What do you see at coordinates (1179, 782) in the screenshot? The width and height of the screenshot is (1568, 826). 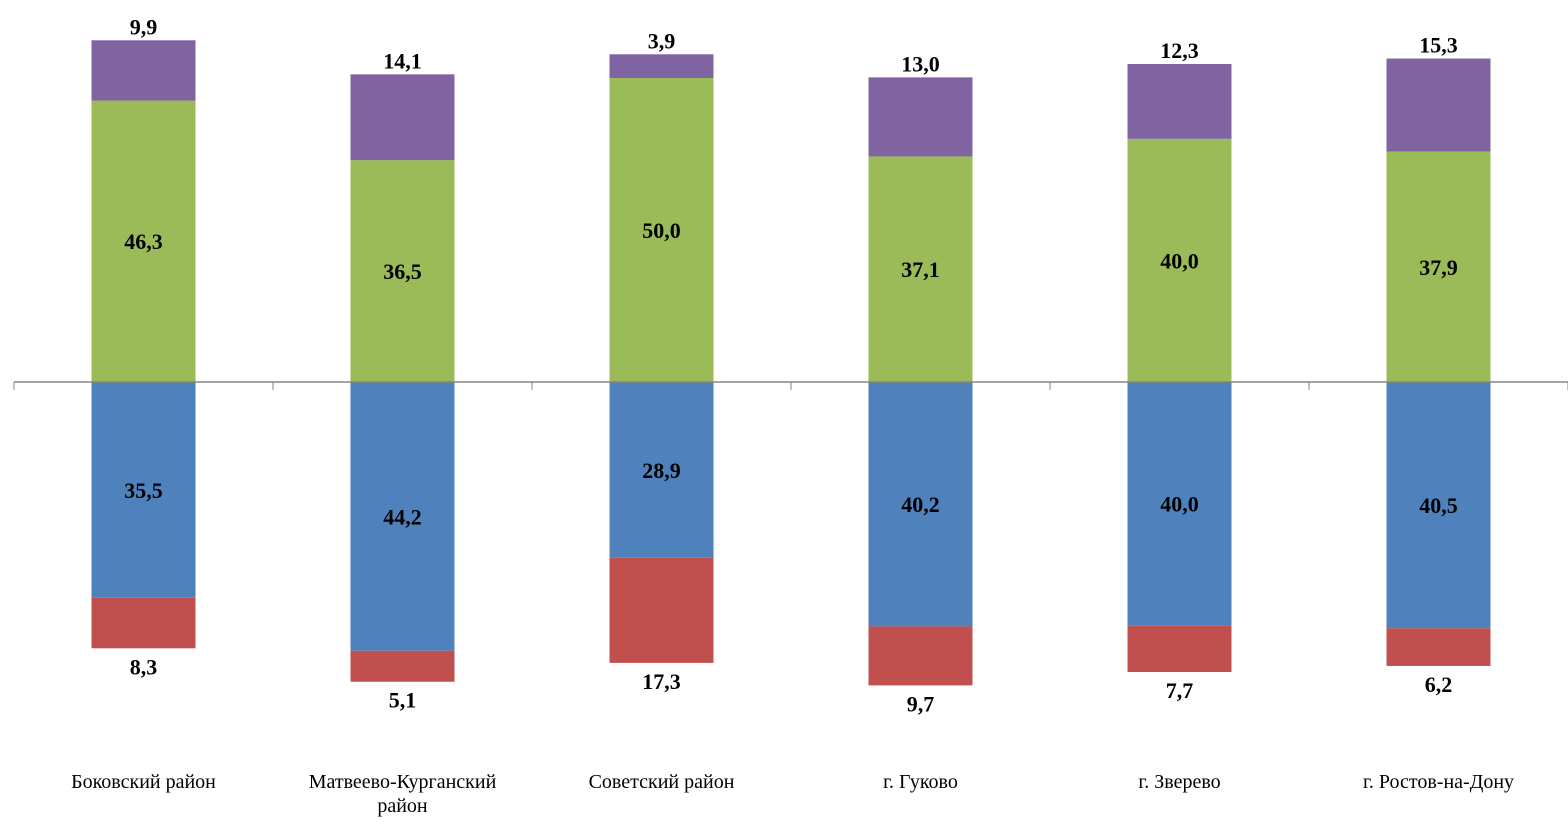 I see `category-label: г. Зверево` at bounding box center [1179, 782].